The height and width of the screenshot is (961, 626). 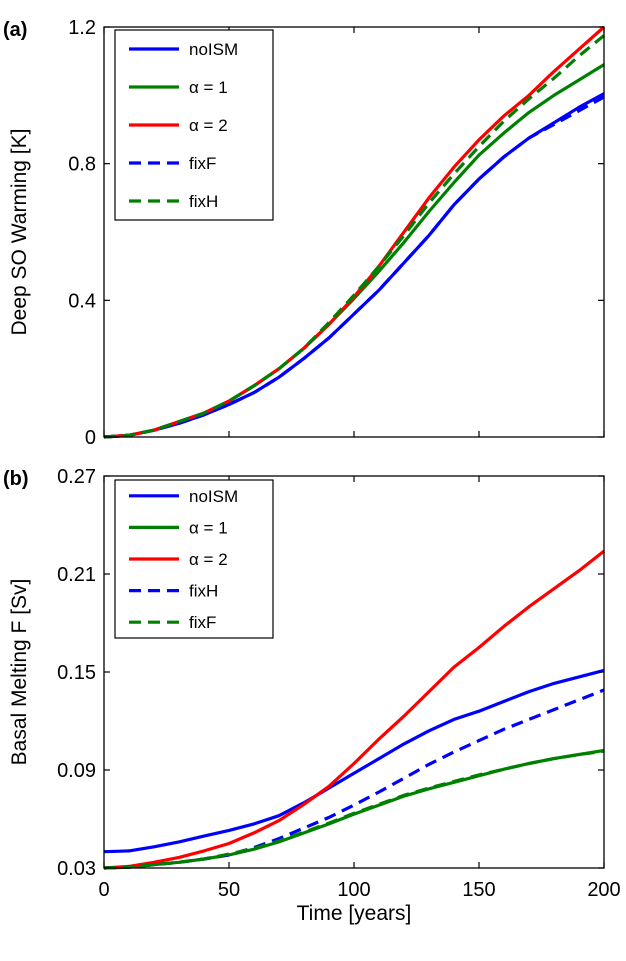 I want to click on x-tick-label: 0, so click(x=103, y=890).